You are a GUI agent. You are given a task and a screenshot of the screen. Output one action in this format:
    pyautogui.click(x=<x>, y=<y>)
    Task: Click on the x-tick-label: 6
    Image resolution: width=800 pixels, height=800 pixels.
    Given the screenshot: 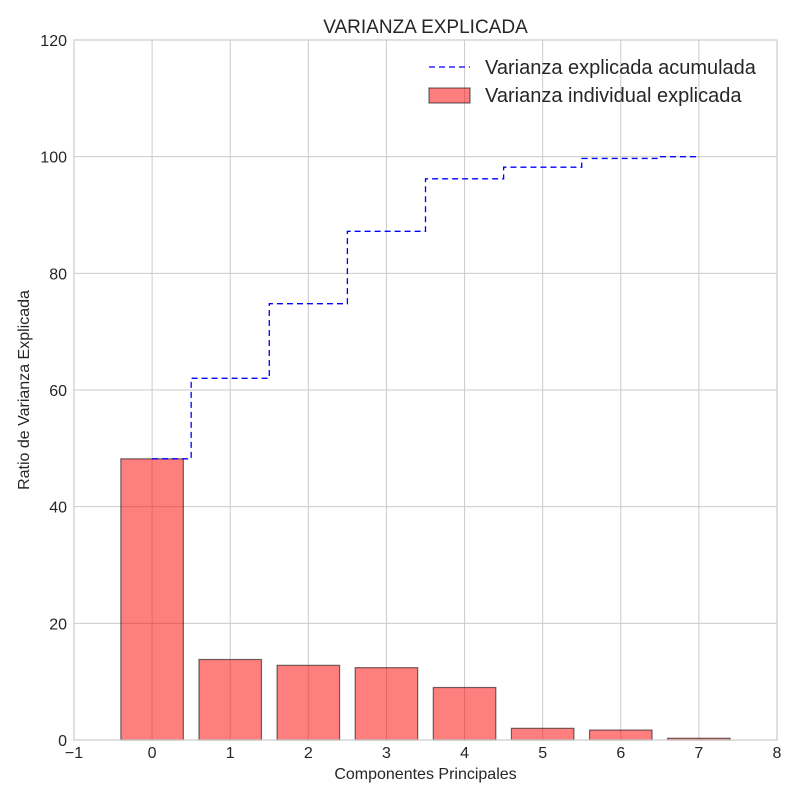 What is the action you would take?
    pyautogui.click(x=620, y=753)
    